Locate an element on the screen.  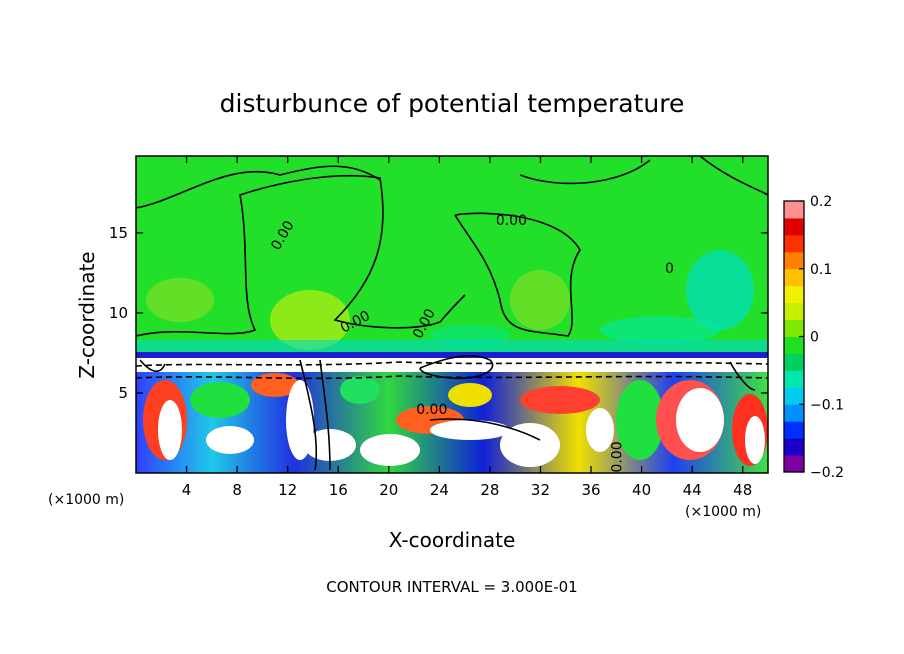
colorbar-tick-label: −0.2 is located at coordinates (827, 473).